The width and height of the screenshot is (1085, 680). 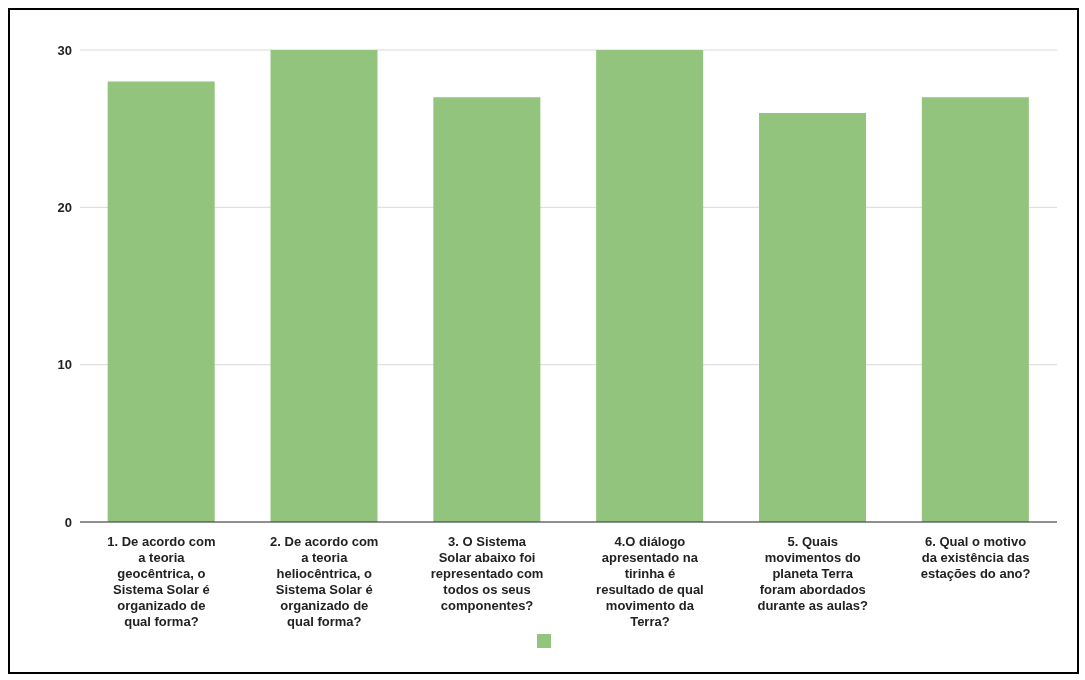 What do you see at coordinates (975, 557) in the screenshot?
I see `x-tick-label: 6. Qual o motivo da existência das estações do ano?` at bounding box center [975, 557].